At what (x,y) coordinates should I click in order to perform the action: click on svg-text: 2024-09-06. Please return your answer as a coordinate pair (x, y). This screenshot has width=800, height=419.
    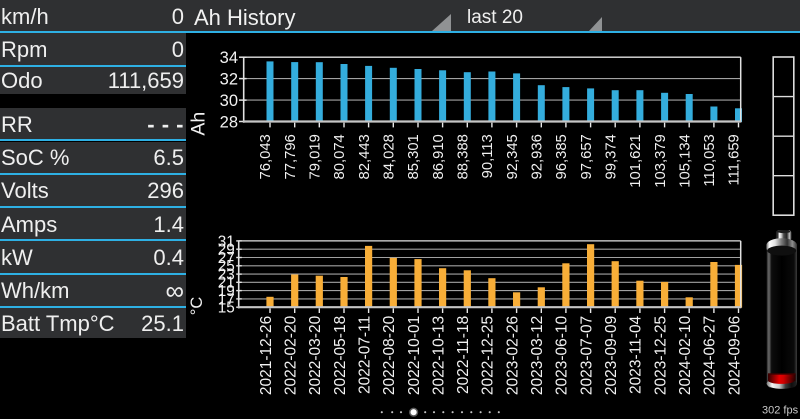
    Looking at the image, I should click on (734, 355).